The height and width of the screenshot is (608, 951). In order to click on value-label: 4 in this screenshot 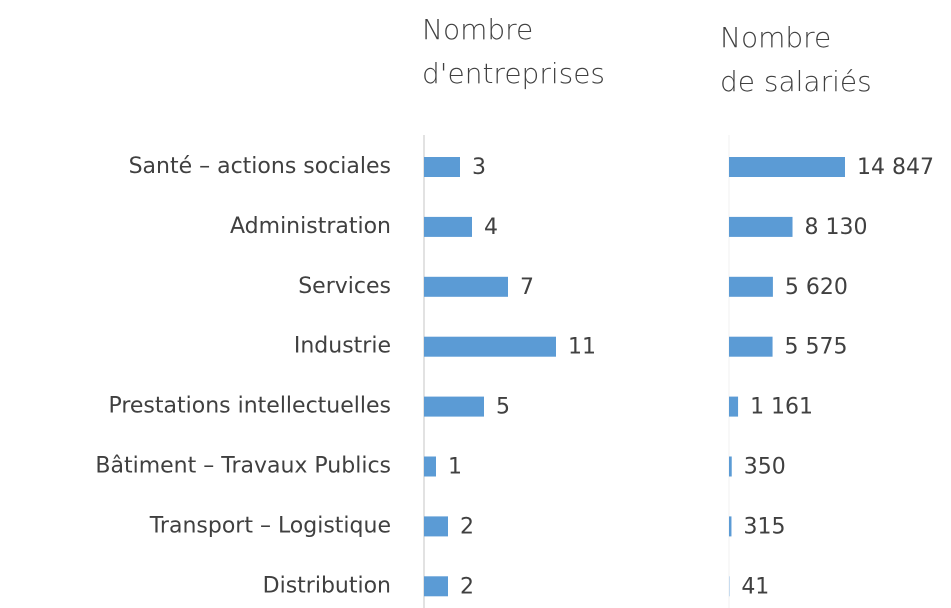, I will do `click(491, 227)`.